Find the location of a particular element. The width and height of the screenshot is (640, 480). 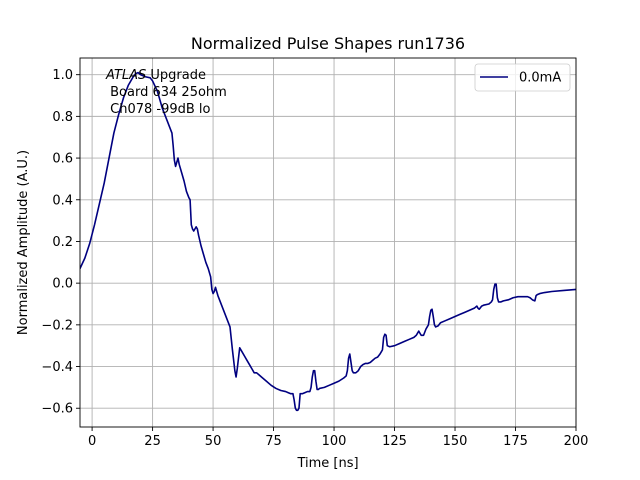

legend-box is located at coordinates (522, 77).